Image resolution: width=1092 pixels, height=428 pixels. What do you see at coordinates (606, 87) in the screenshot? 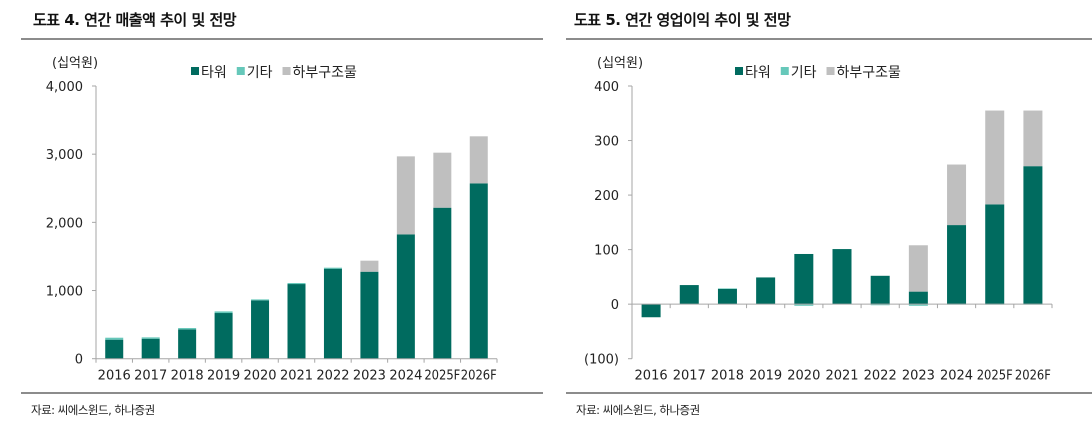
I see `y-tick-label: 400` at bounding box center [606, 87].